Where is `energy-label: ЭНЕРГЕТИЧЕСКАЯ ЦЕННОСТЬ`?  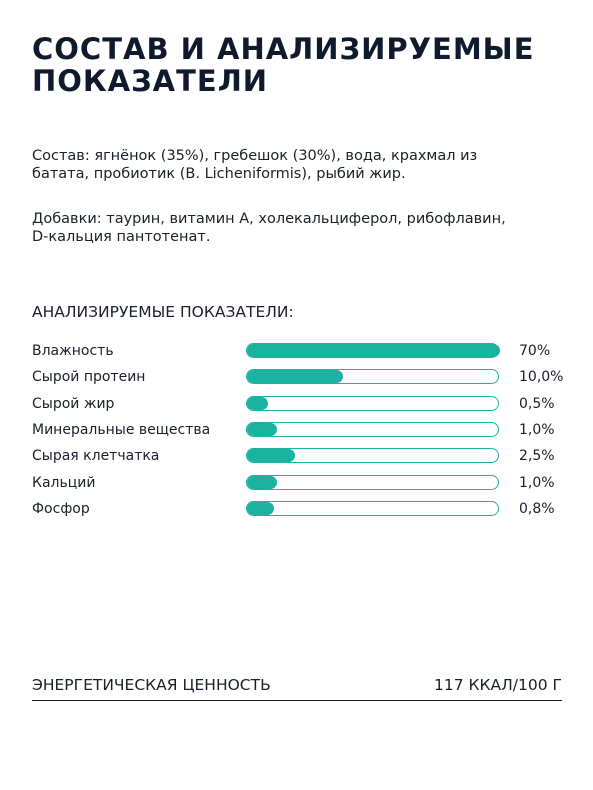
energy-label: ЭНЕРГЕТИЧЕСКАЯ ЦЕННОСТЬ is located at coordinates (151, 685).